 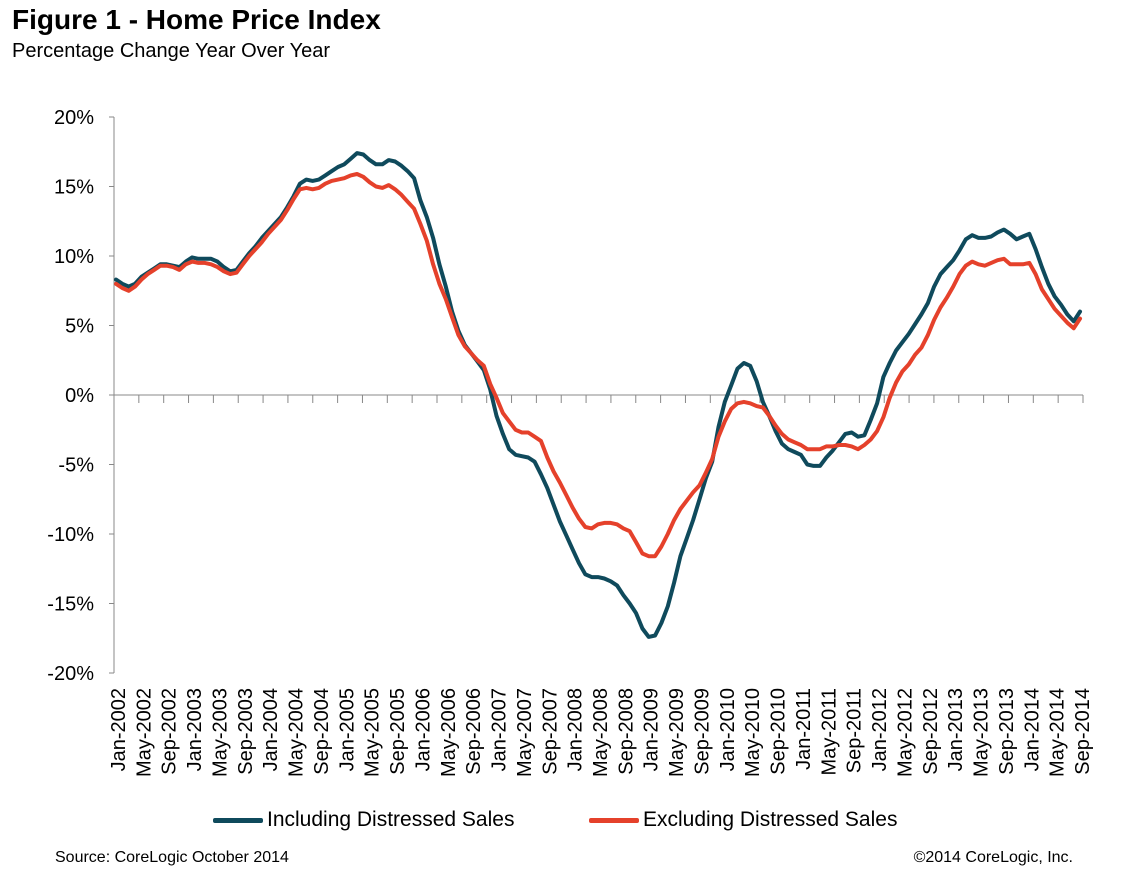 I want to click on x-tick-label: May-2003, so click(x=220, y=732).